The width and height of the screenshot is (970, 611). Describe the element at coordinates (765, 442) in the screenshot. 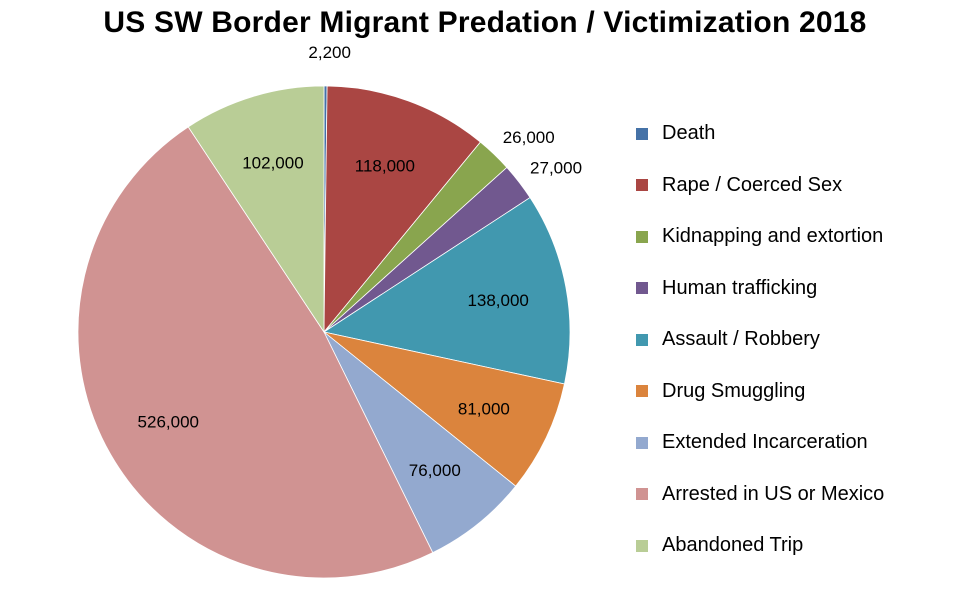

I see `legend-label: Extended Incarceration` at that location.